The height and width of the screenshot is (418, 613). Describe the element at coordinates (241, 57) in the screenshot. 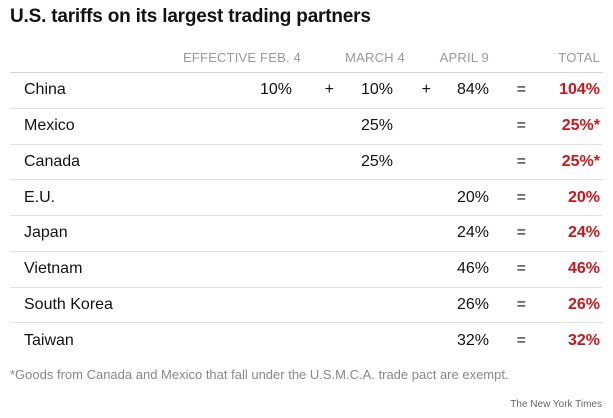

I see `column-header-feb4: EFFECTIVE FEB. 4` at that location.